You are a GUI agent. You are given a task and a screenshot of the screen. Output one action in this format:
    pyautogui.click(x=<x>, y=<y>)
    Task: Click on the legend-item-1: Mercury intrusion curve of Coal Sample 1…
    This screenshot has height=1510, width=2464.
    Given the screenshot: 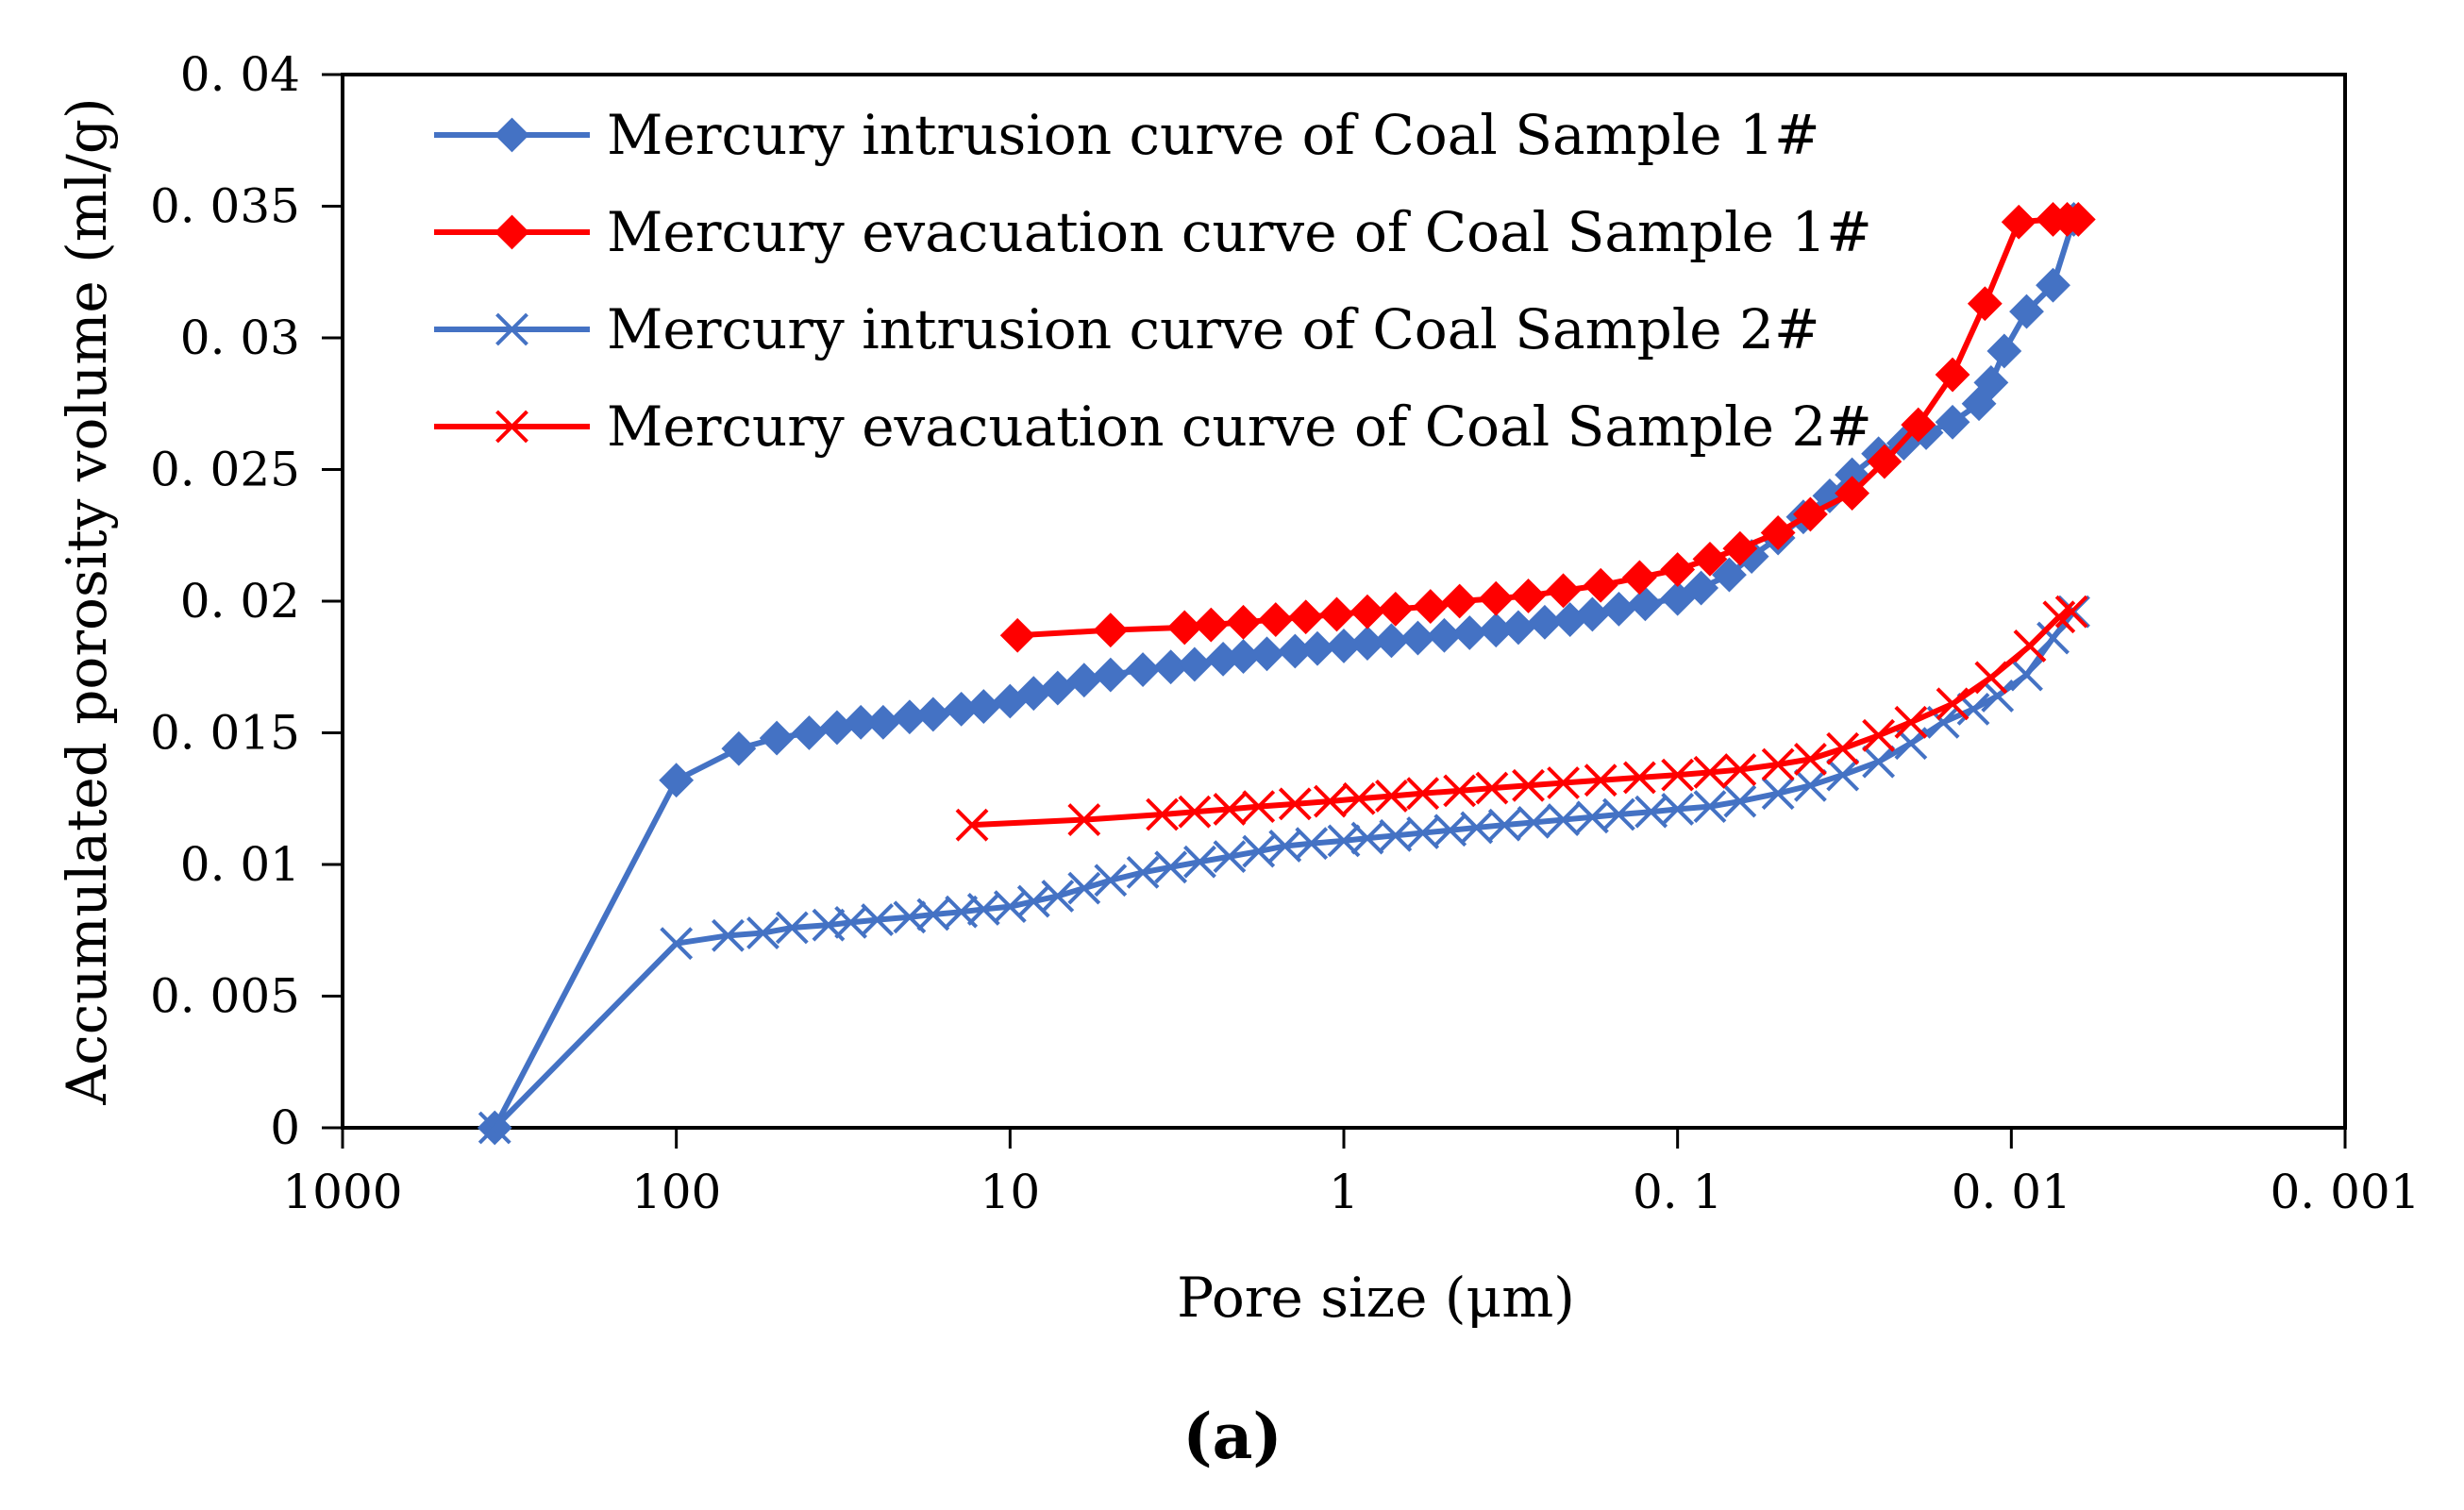 What is the action you would take?
    pyautogui.click(x=1127, y=135)
    